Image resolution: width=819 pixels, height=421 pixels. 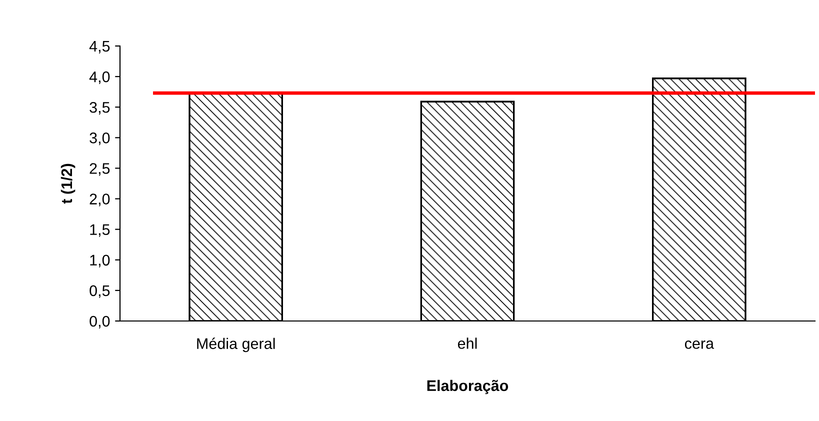 What do you see at coordinates (100, 108) in the screenshot?
I see `y-tick-label: 3,5` at bounding box center [100, 108].